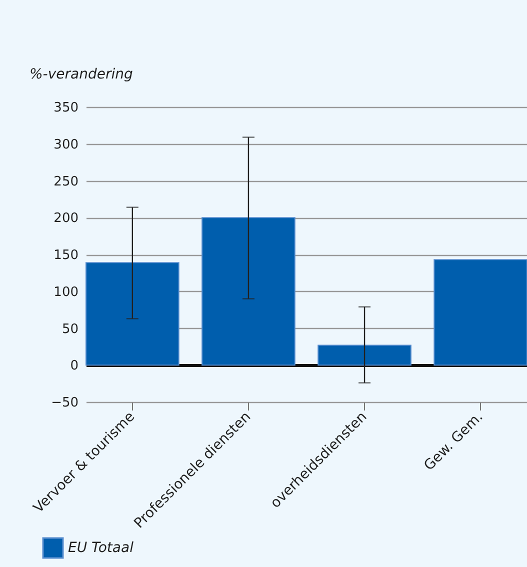 The height and width of the screenshot is (567, 527). What do you see at coordinates (74, 366) in the screenshot?
I see `y-tick-label: 0` at bounding box center [74, 366].